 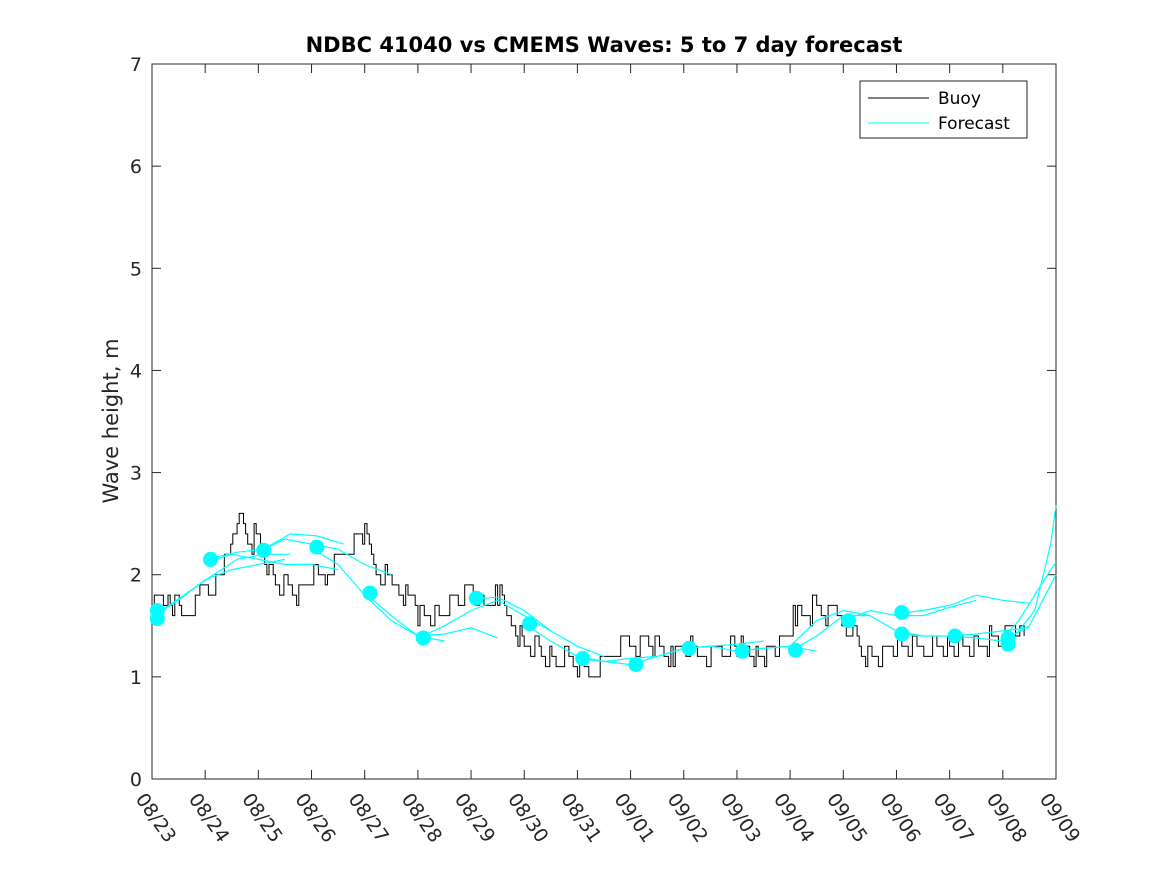 What do you see at coordinates (136, 65) in the screenshot?
I see `y-tick-label: 7` at bounding box center [136, 65].